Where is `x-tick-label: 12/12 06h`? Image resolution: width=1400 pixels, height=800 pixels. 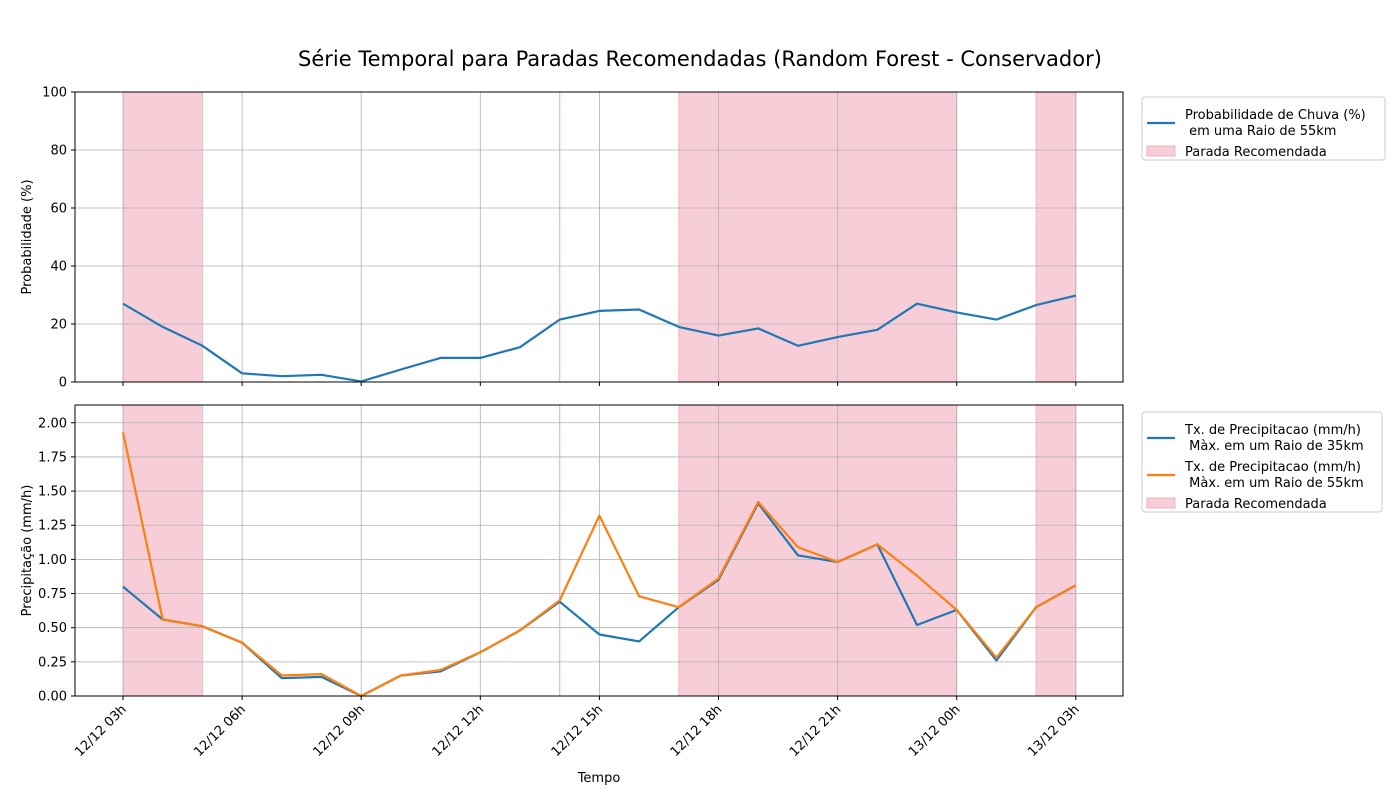
x-tick-label: 12/12 06h is located at coordinates (220, 731).